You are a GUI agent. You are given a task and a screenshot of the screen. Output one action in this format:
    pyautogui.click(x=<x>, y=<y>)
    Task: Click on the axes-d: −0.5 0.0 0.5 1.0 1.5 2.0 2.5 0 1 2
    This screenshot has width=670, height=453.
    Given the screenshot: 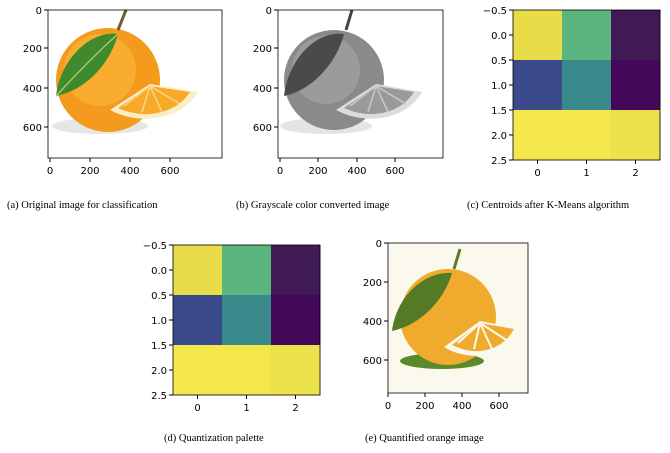 What is the action you would take?
    pyautogui.click(x=232, y=327)
    